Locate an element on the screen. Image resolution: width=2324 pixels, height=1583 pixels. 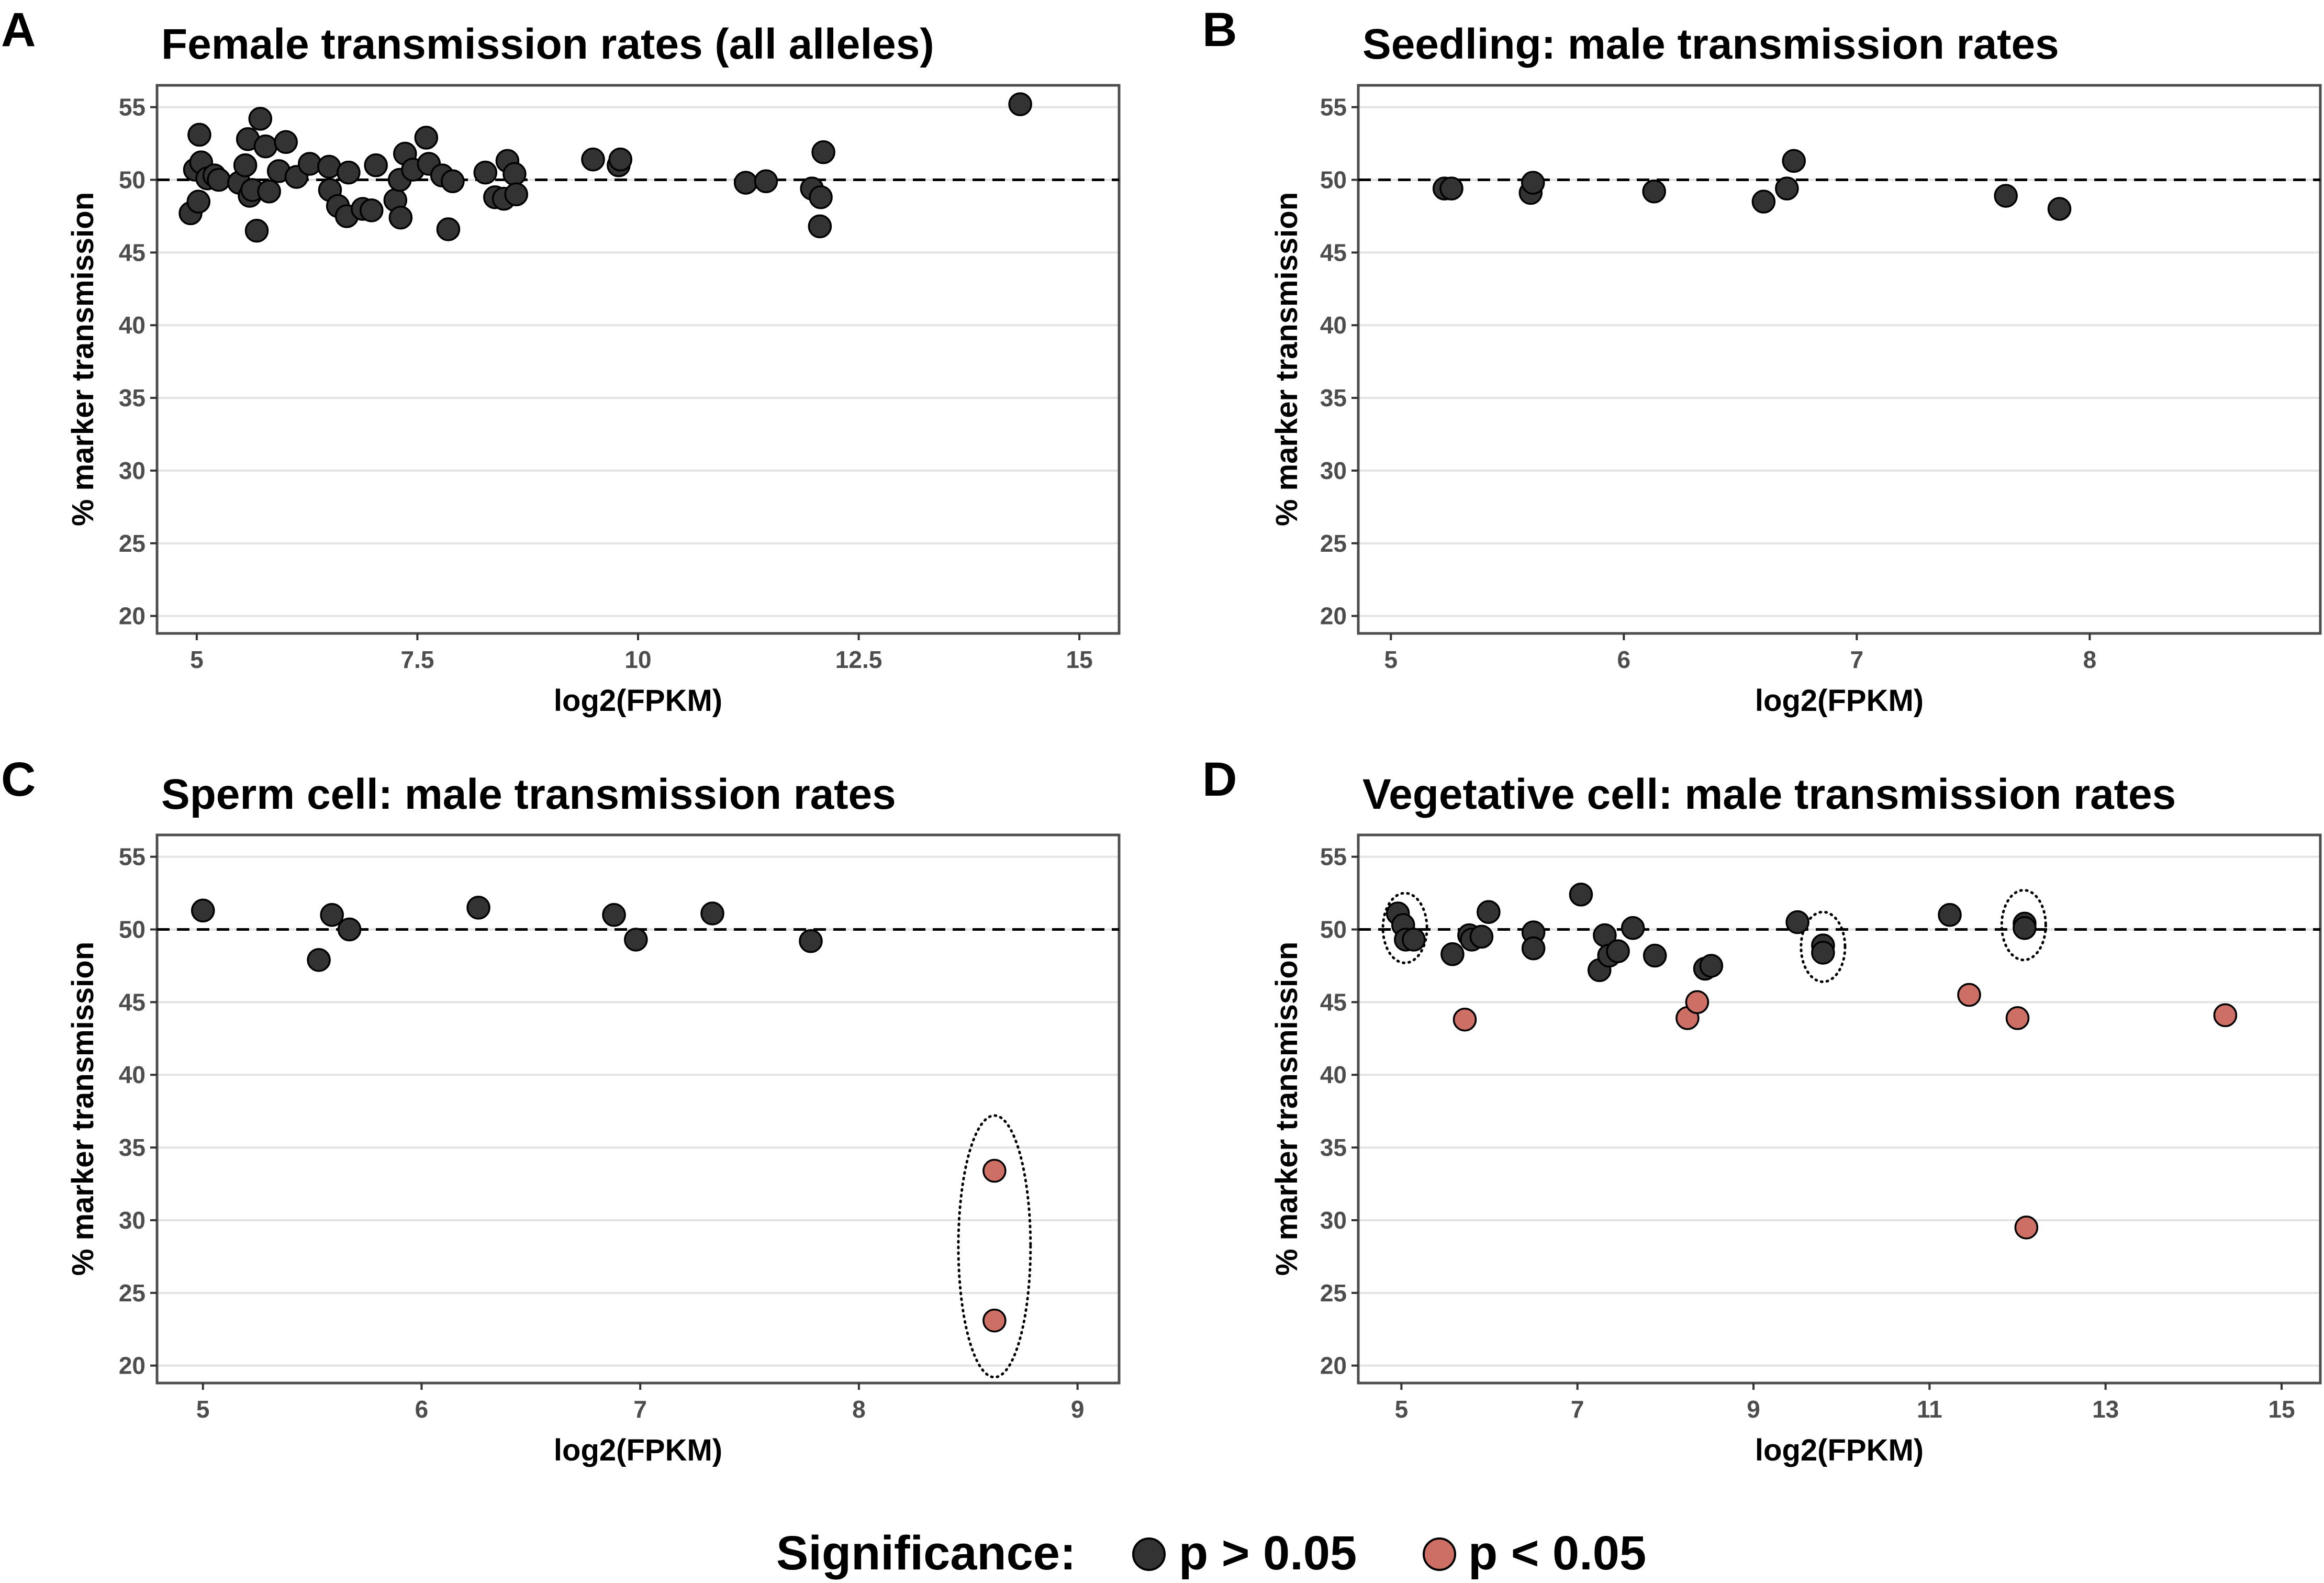
y-axis-title-a: % marker transmission is located at coordinates (83, 359).